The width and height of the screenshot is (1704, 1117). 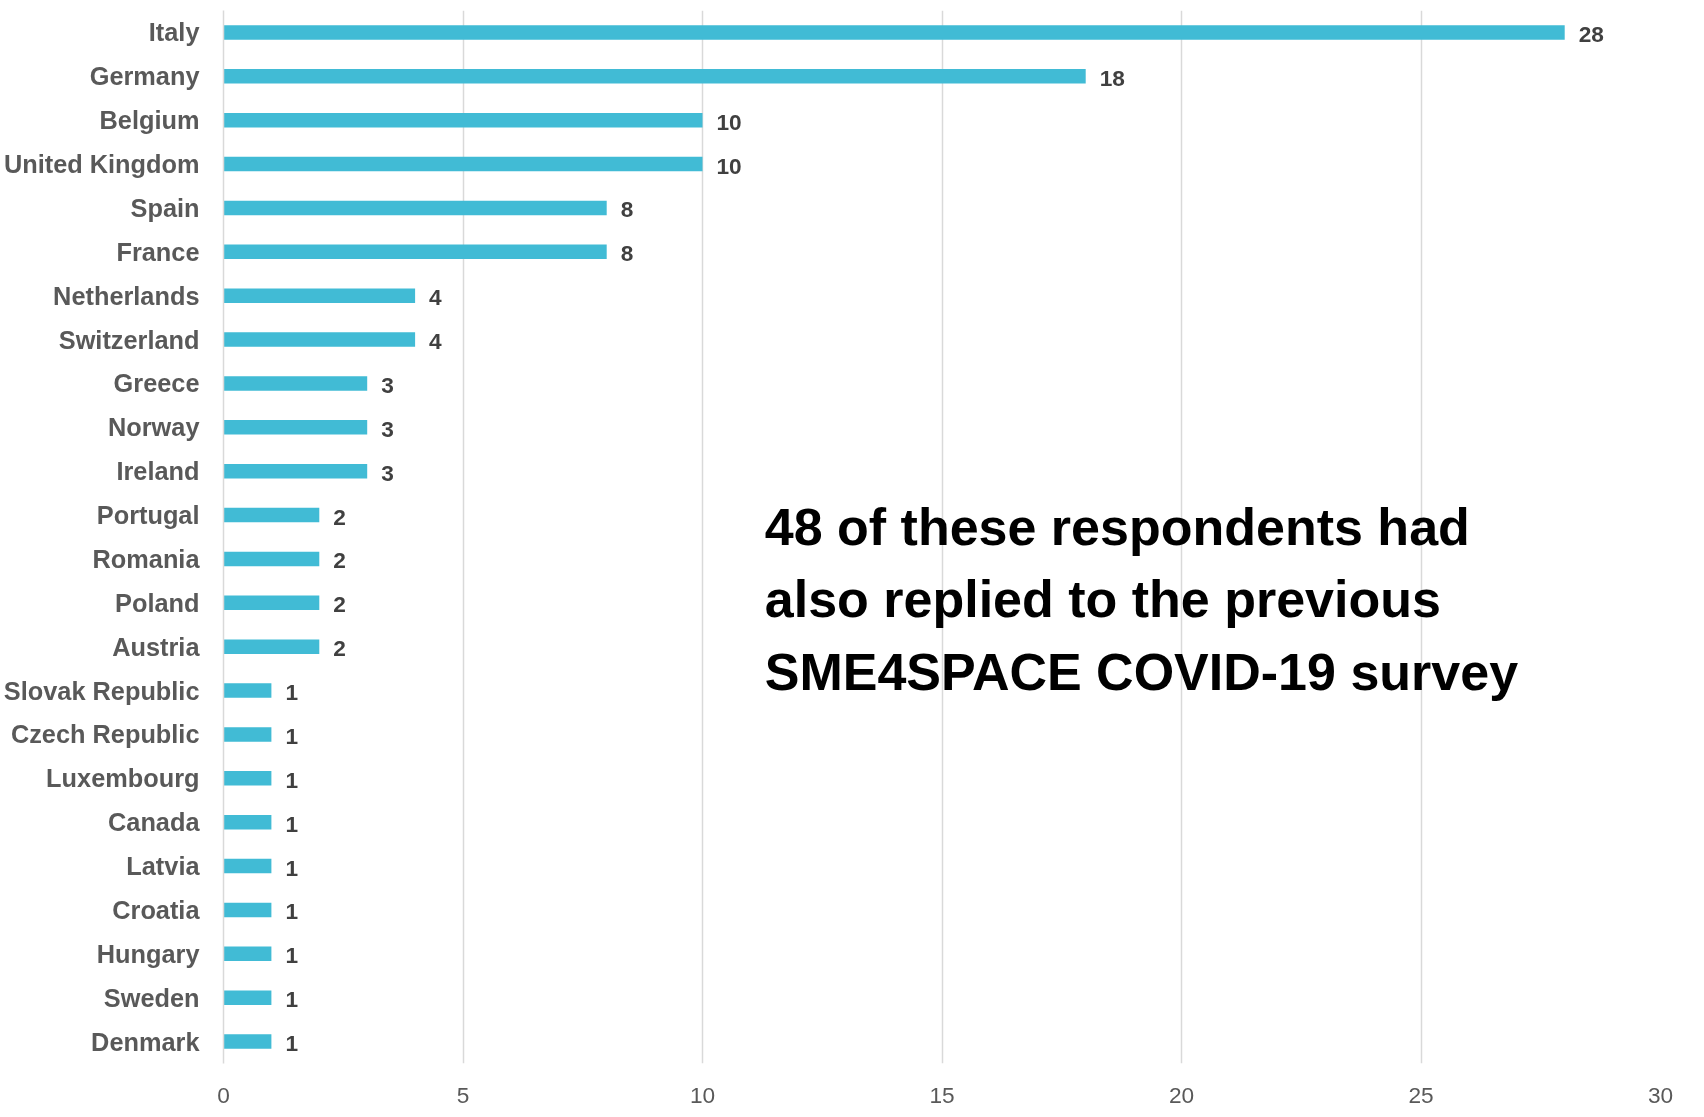 I want to click on y-tick-label: Denmark, so click(x=146, y=1041).